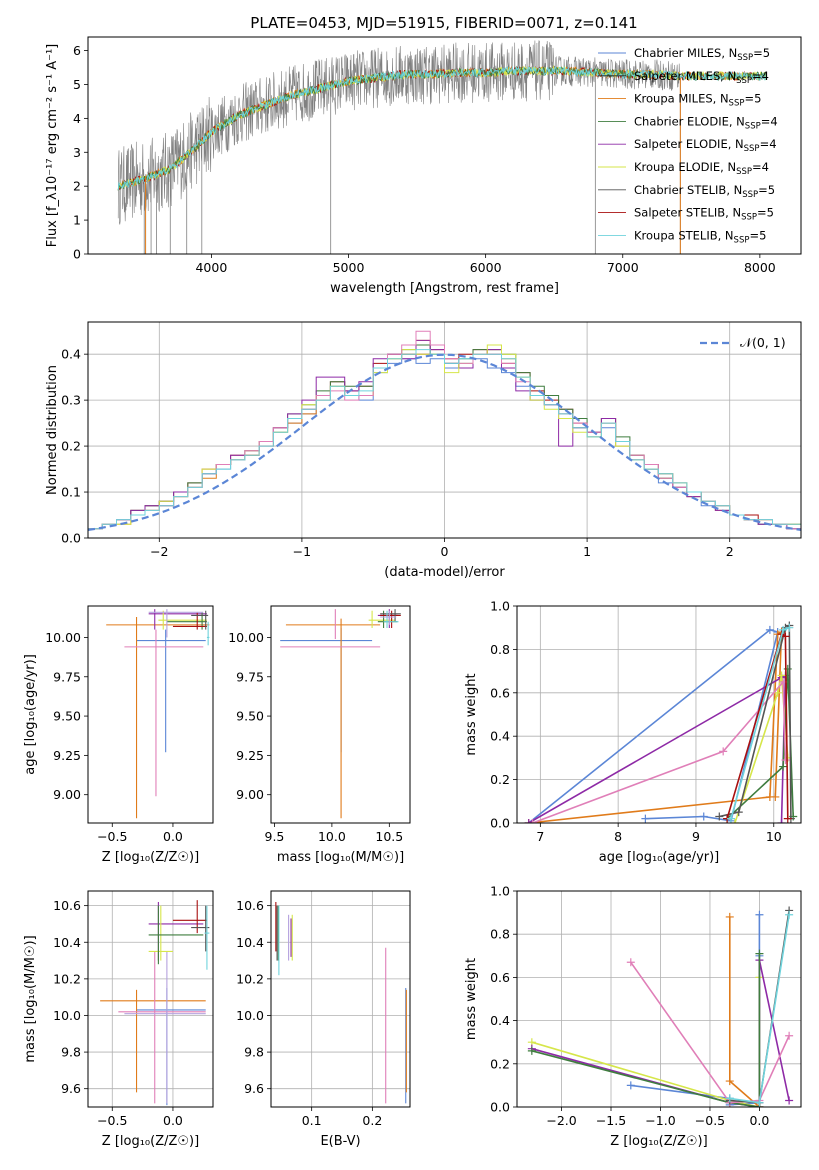 The width and height of the screenshot is (819, 1170). What do you see at coordinates (67, 905) in the screenshot?
I see `y-tick-label: 10.6` at bounding box center [67, 905].